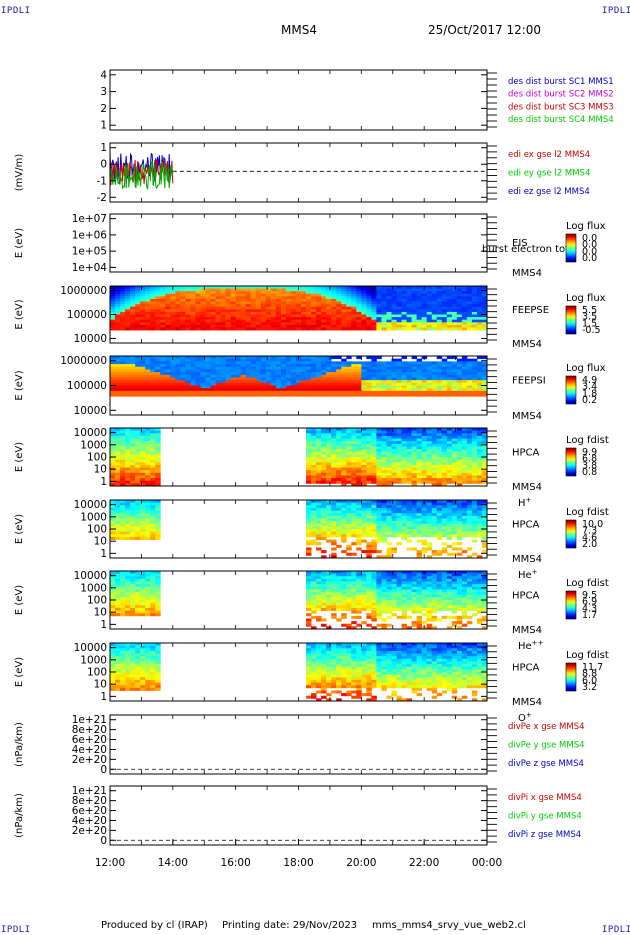 The width and height of the screenshot is (630, 935). Describe the element at coordinates (561, 95) in the screenshot. I see `legend-entry: des dist burst SC2 MMS2` at that location.